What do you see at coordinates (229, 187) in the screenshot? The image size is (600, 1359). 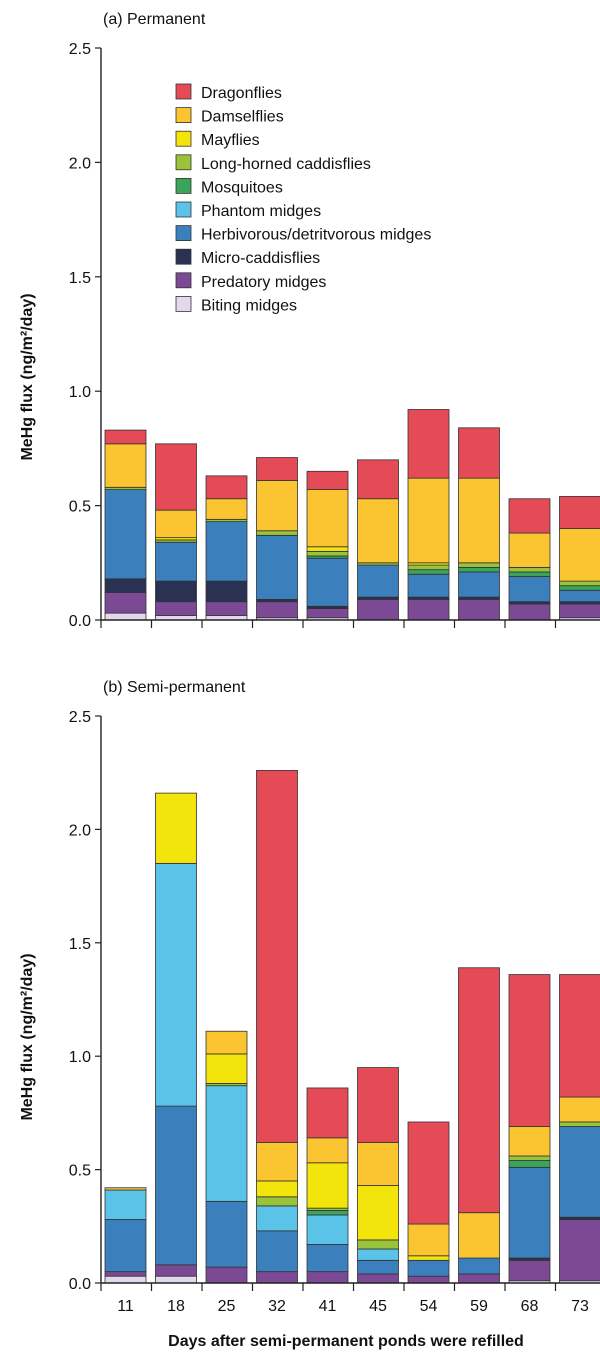 I see `legend-item-mosquitoes: Mosquitoes` at bounding box center [229, 187].